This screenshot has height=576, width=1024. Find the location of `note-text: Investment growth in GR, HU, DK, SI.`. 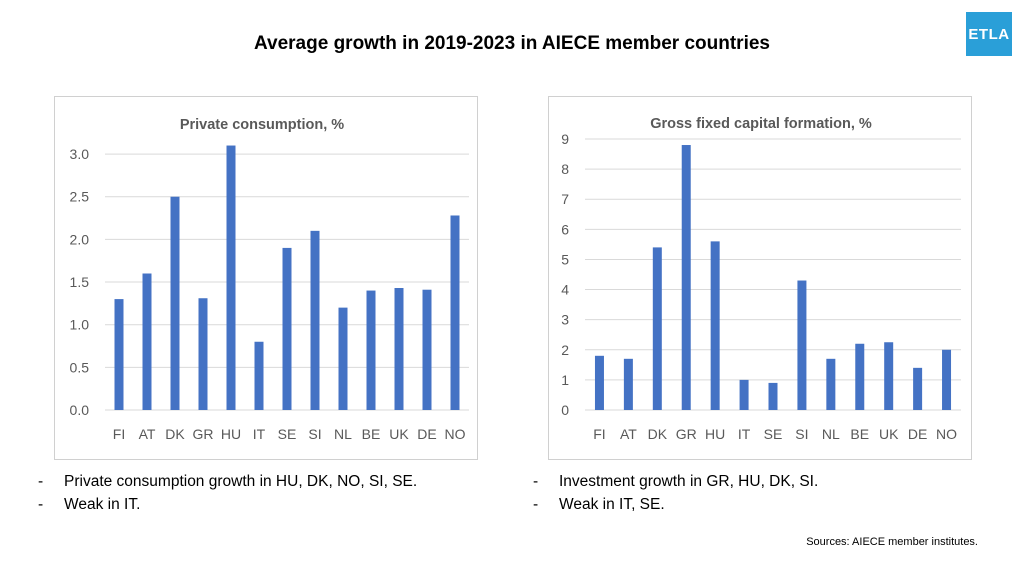

note-text: Investment growth in GR, HU, DK, SI. is located at coordinates (689, 481).